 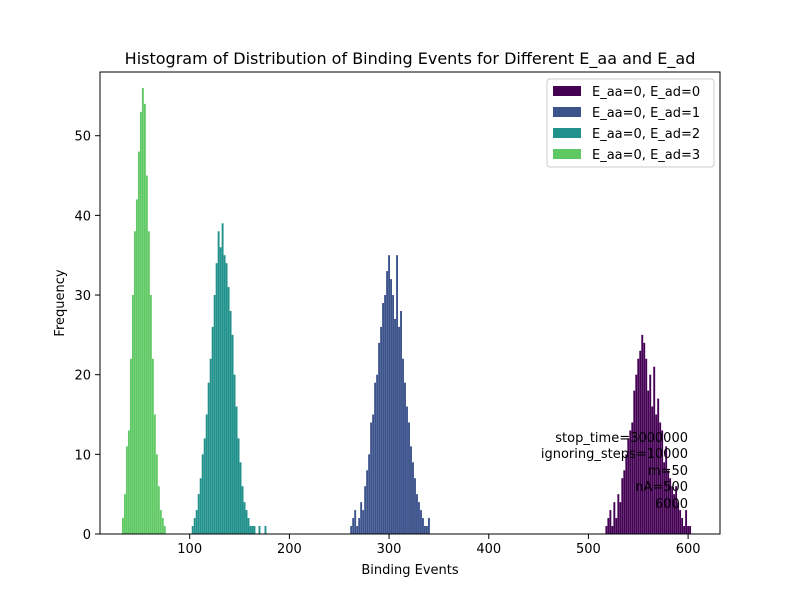 What do you see at coordinates (614, 454) in the screenshot?
I see `annotation-ignoring-steps: ignoring_steps=10000` at bounding box center [614, 454].